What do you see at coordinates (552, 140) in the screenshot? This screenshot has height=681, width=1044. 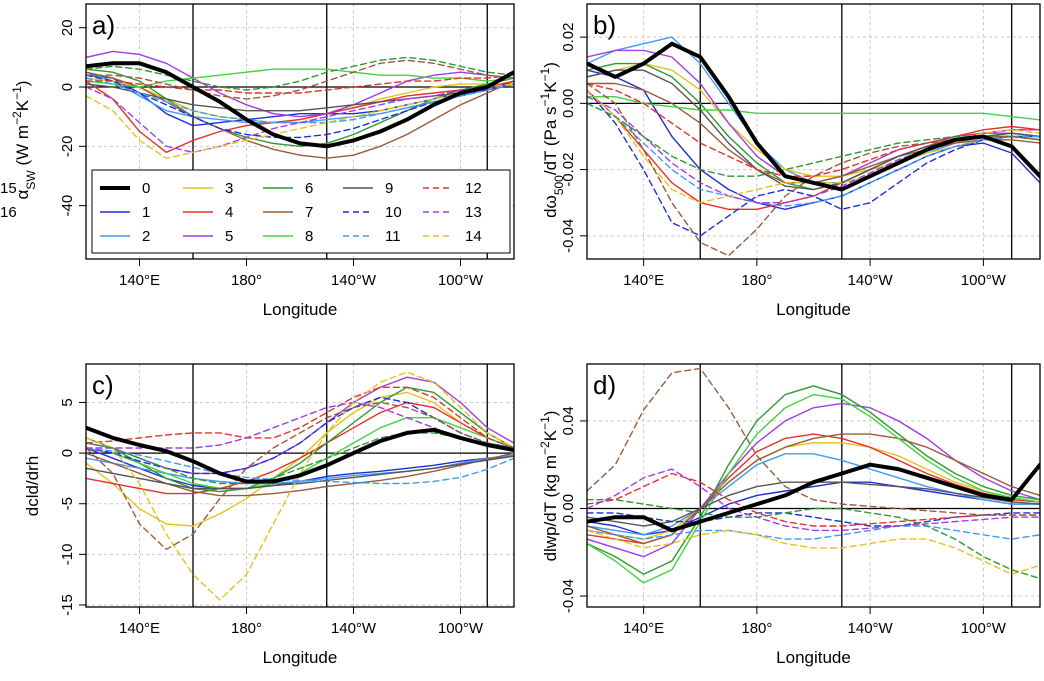 I see `y-axis-label: dω500/dT (Pa s−1K−1)` at bounding box center [552, 140].